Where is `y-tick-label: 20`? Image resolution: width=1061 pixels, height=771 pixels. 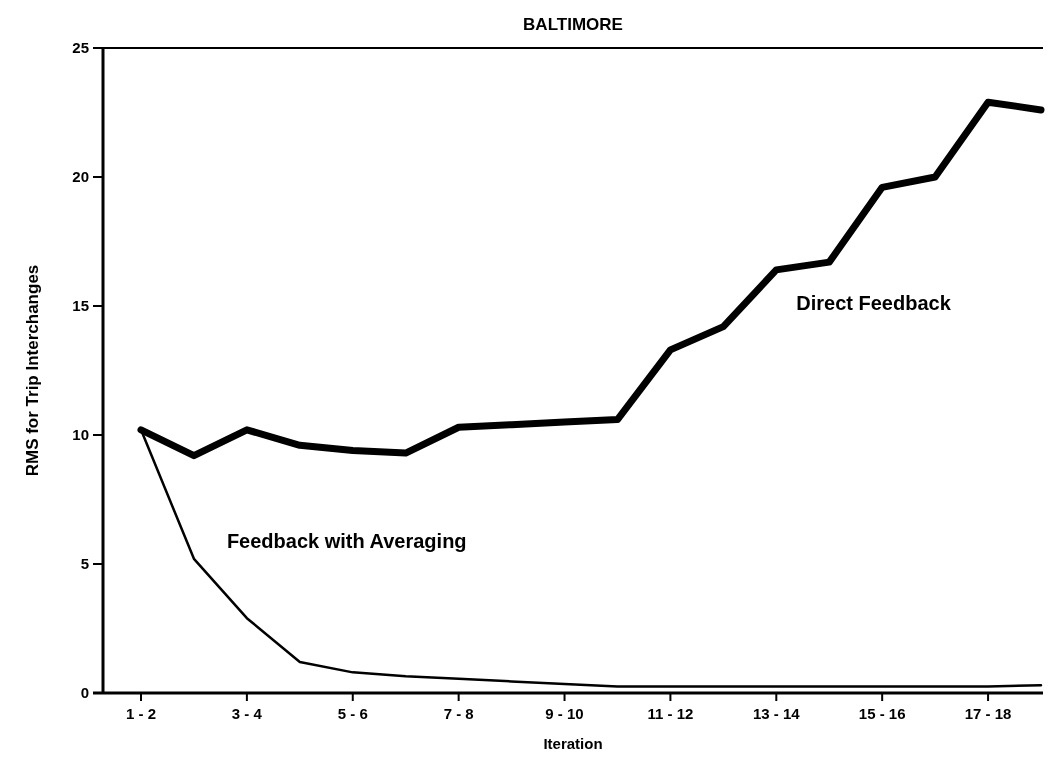
y-tick-label: 20 is located at coordinates (80, 177).